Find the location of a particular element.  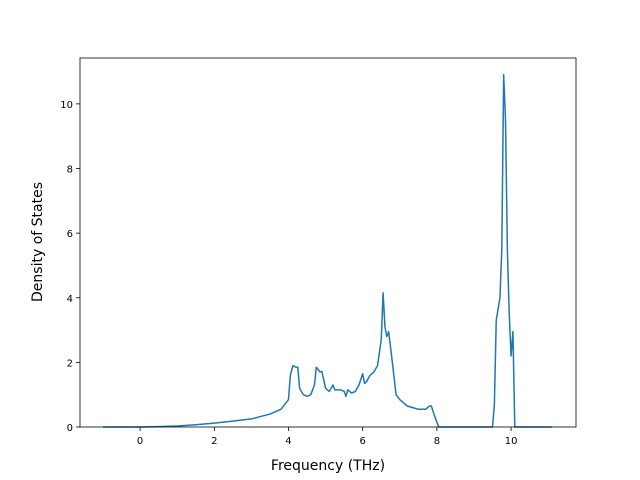

x-axis-title: Frequency (THz) is located at coordinates (328, 466).